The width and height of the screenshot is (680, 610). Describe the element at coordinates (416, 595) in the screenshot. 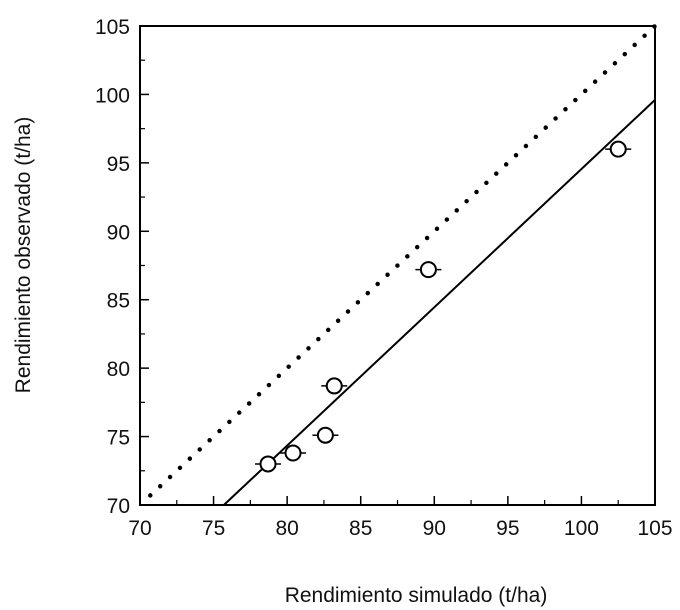

I see `x-axis-title: Rendimiento simulado (t/ha)` at that location.